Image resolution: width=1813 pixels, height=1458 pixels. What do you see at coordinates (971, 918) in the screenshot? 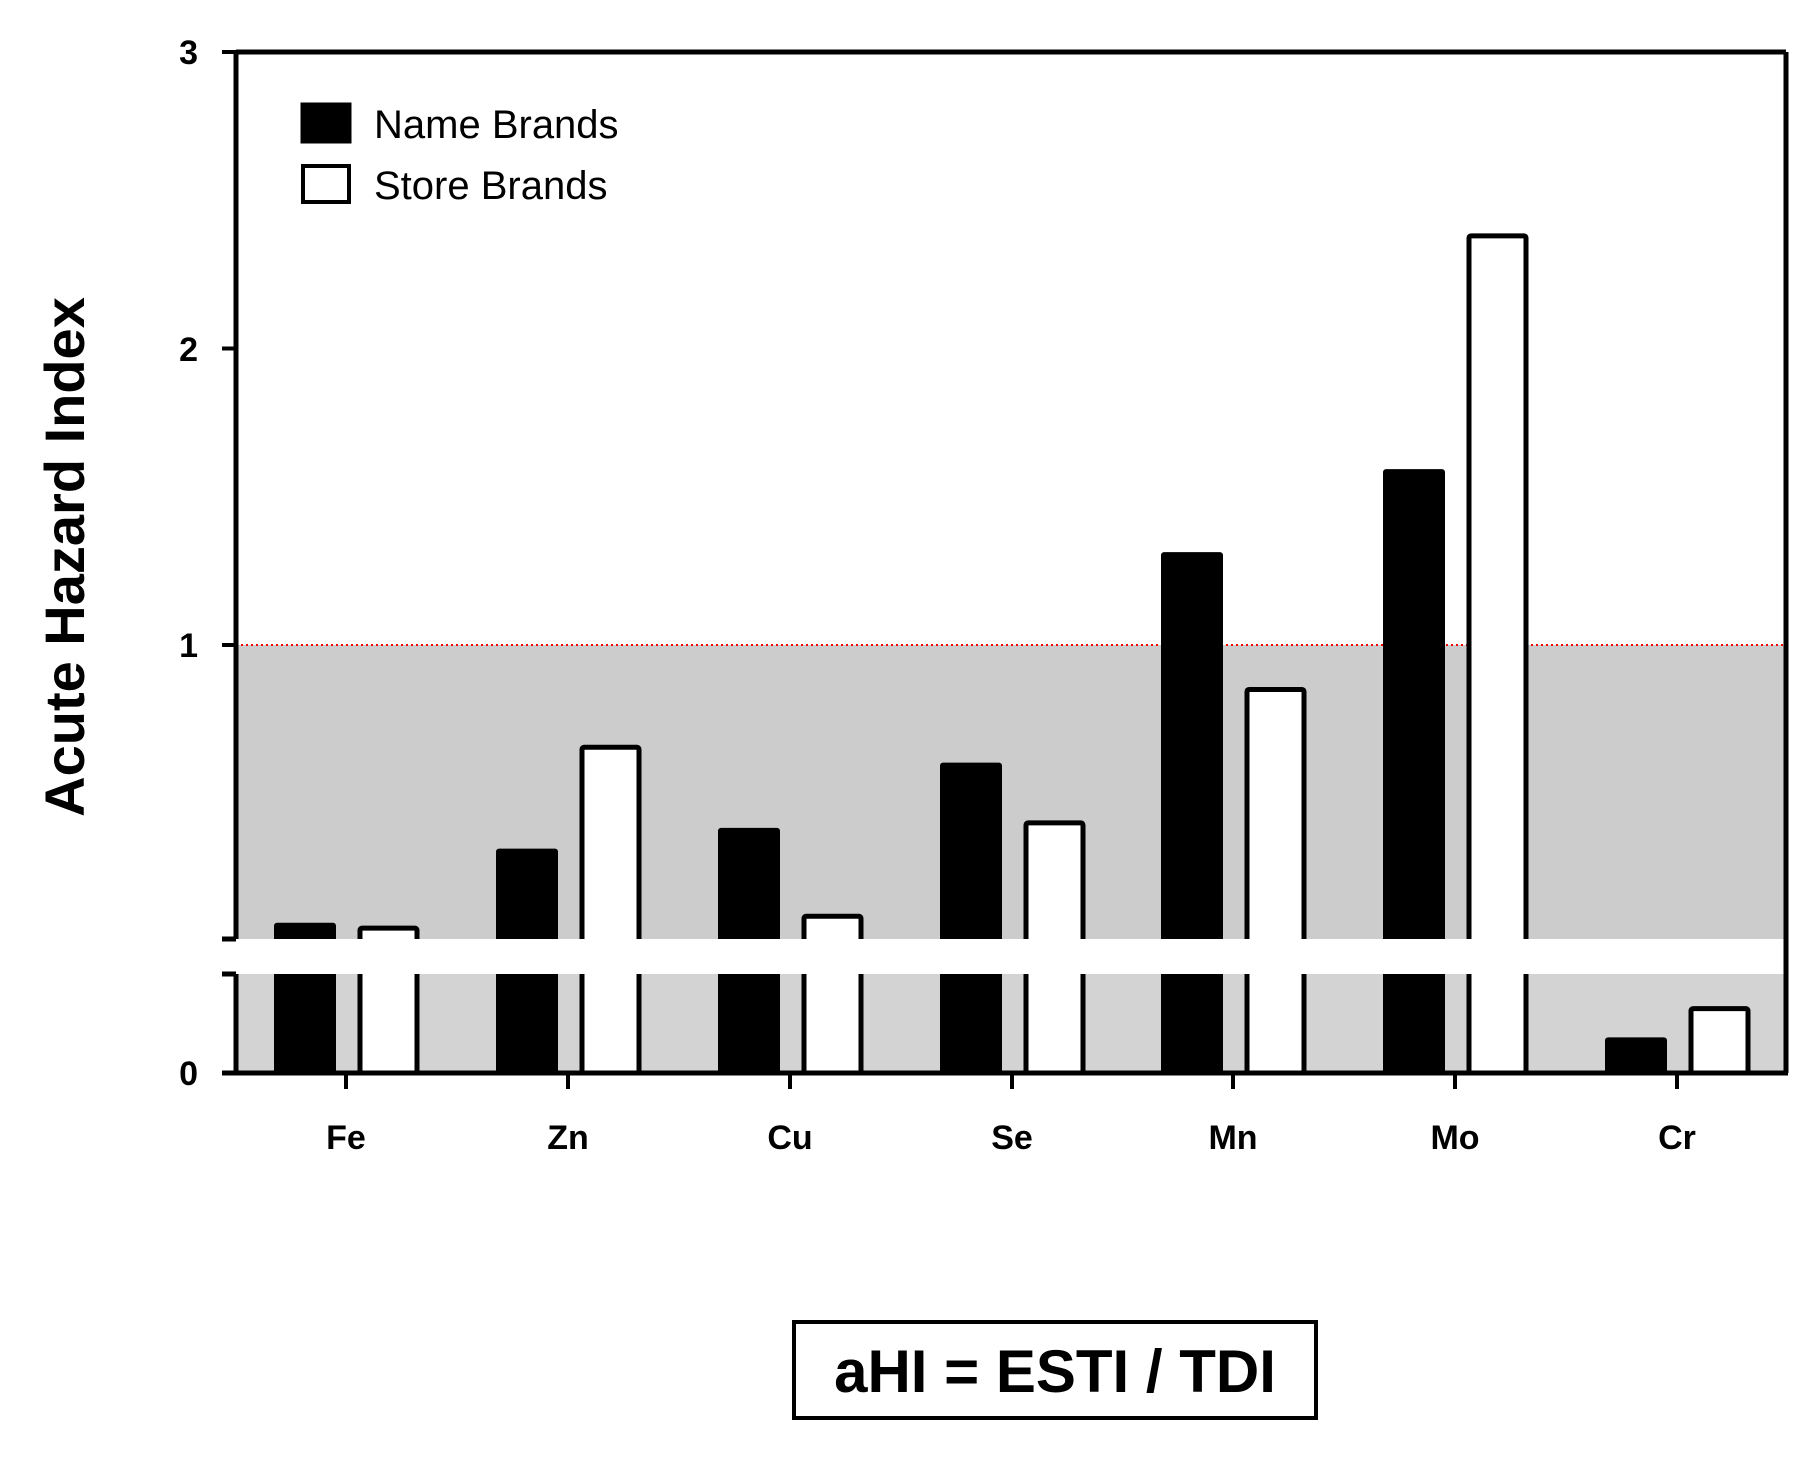
I see `bar-name-brands-se` at bounding box center [971, 918].